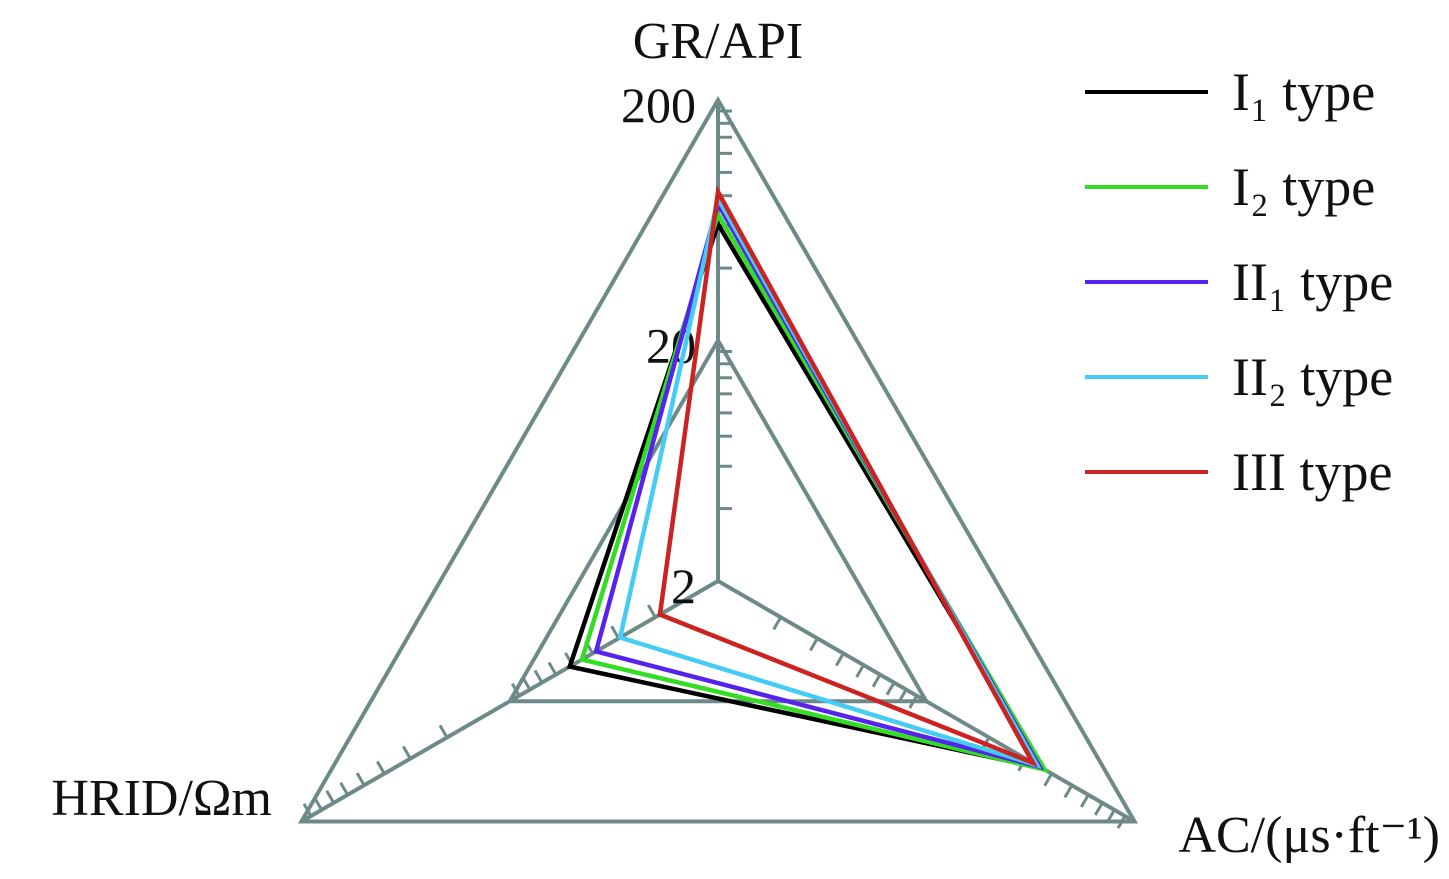  I want to click on legend-label-0: I₁ type, so click(1303, 92).